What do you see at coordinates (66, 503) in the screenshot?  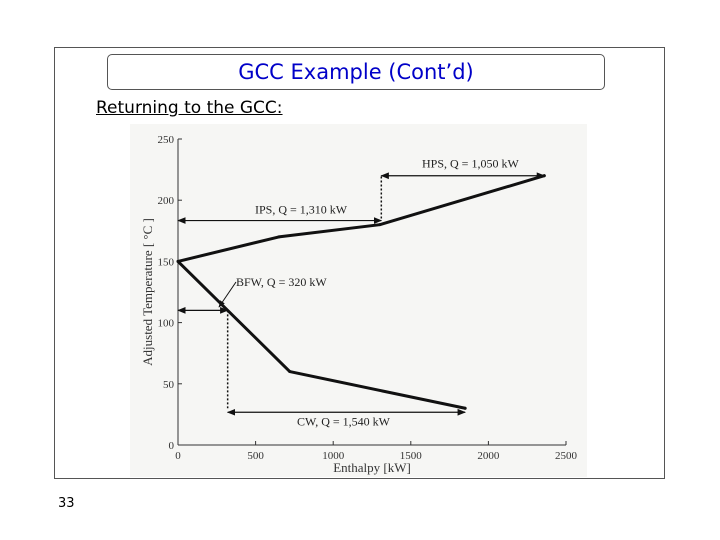 I see `page-number: 33` at bounding box center [66, 503].